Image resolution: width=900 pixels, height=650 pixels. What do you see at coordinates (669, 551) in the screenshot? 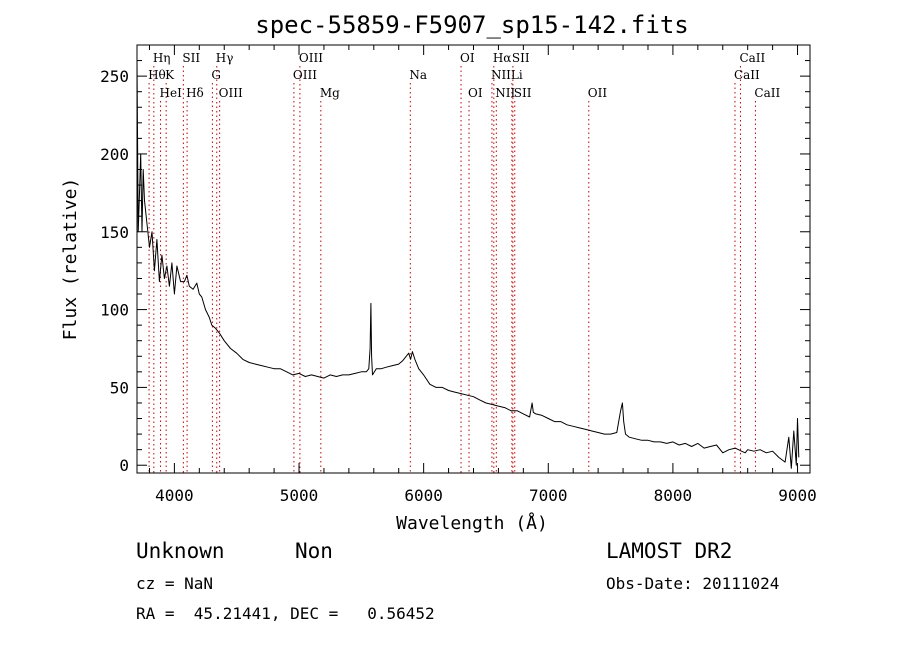
I see `survey-name: LAMOST DR2` at bounding box center [669, 551].